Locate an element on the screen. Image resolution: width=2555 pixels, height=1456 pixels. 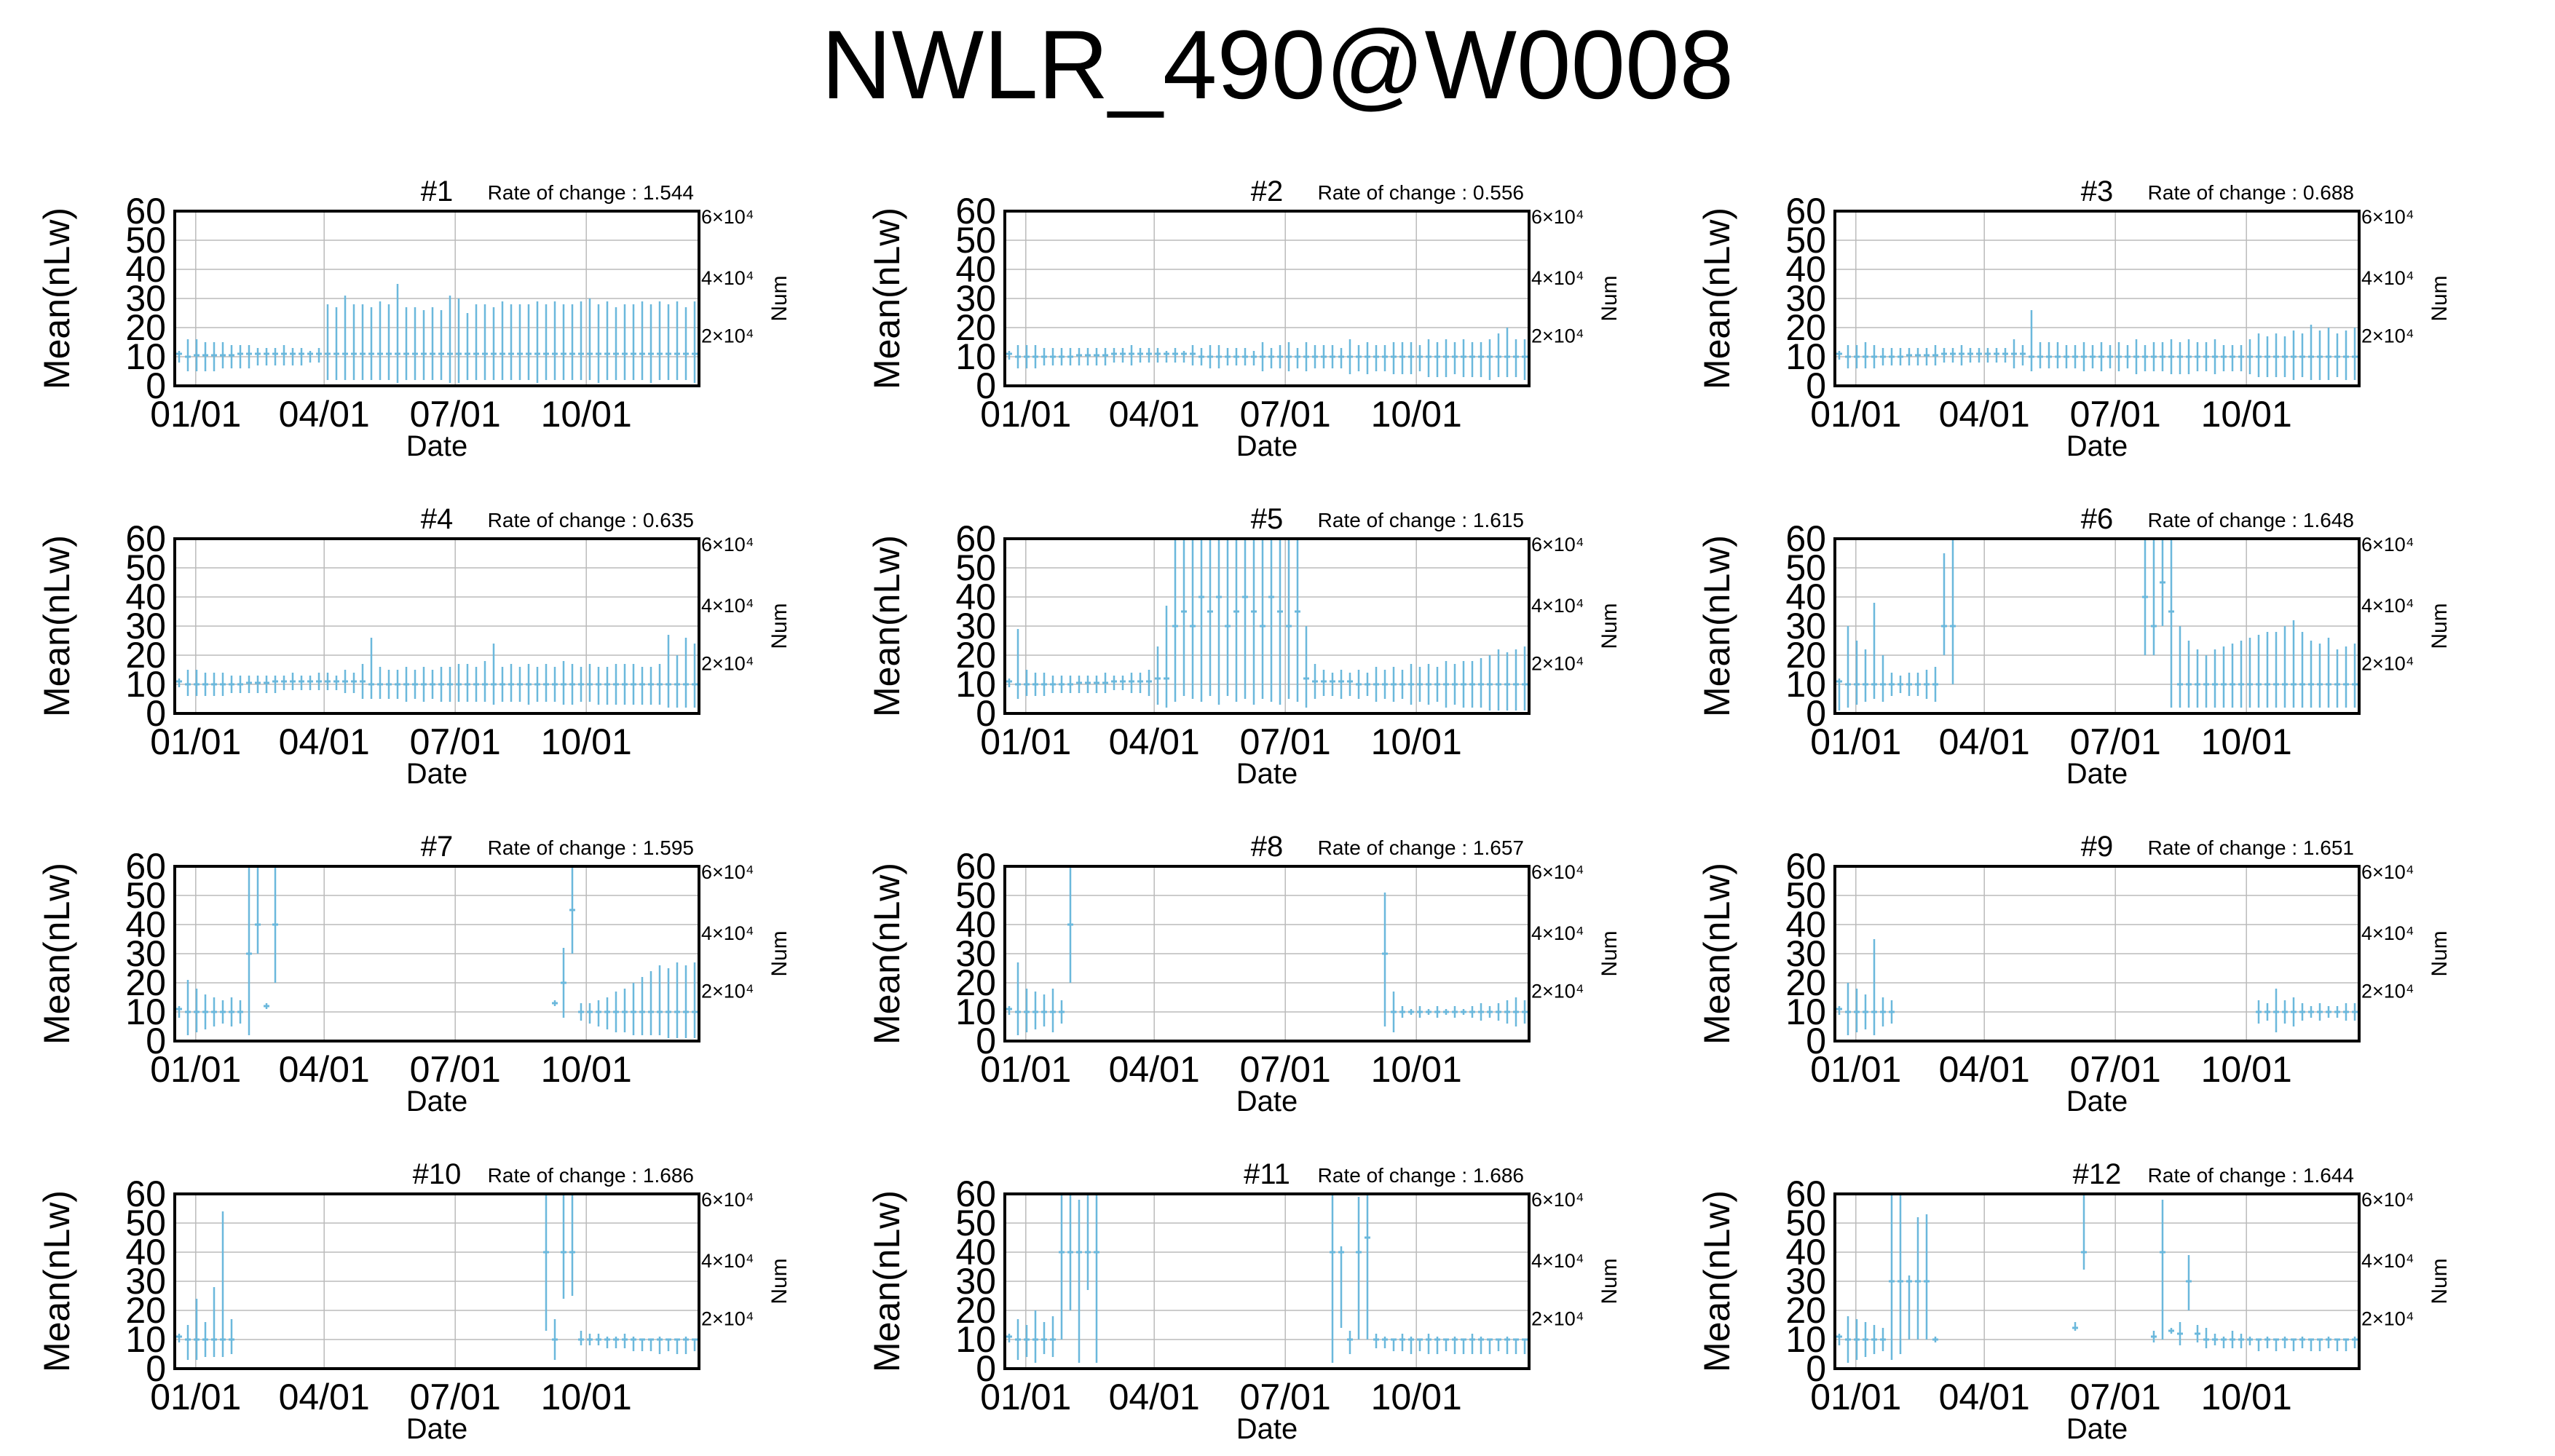
plot-frame is located at coordinates (436, 953).